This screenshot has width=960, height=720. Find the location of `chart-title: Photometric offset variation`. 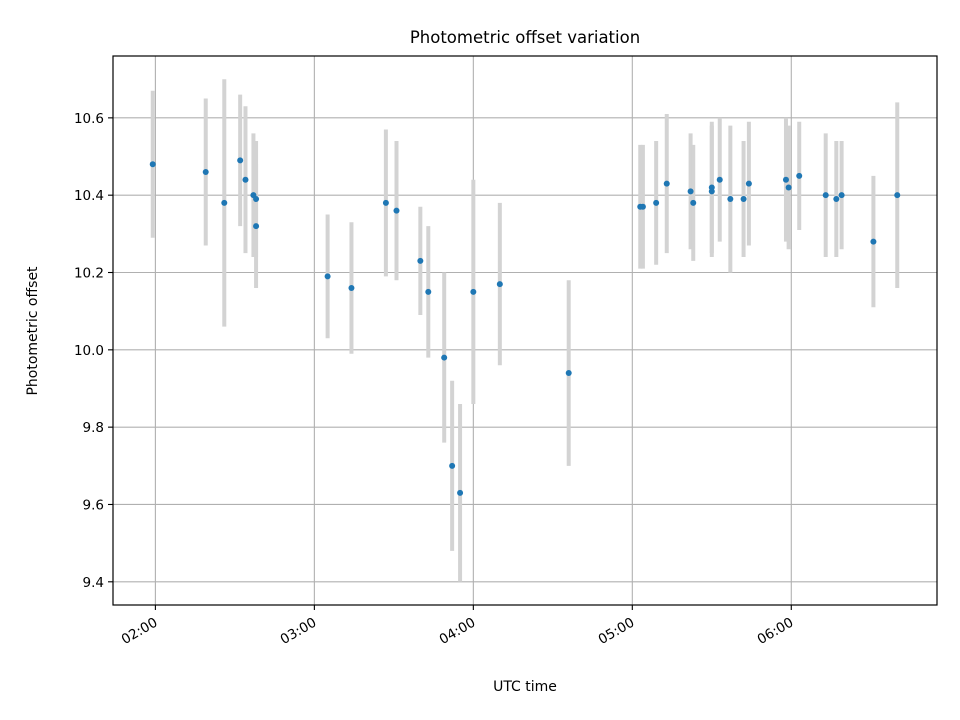

chart-title: Photometric offset variation is located at coordinates (525, 37).